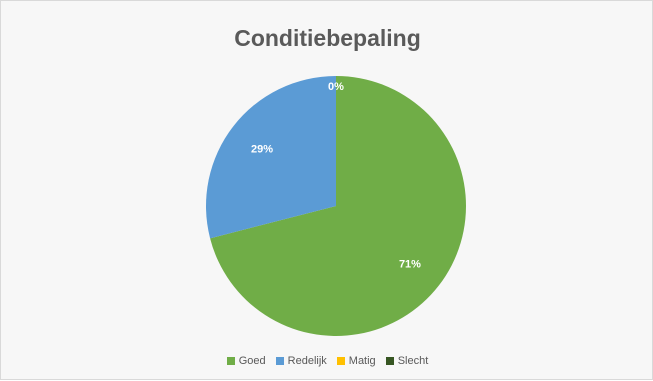 Image resolution: width=653 pixels, height=381 pixels. I want to click on legend-swatch-goed, so click(230, 361).